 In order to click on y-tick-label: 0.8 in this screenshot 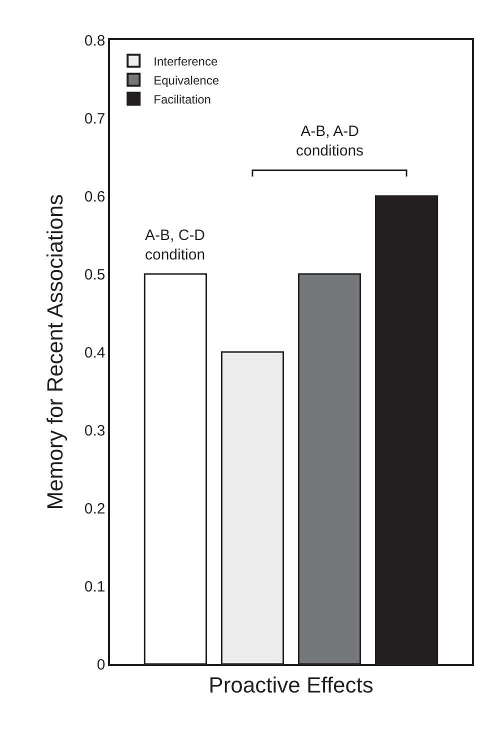, I will do `click(95, 41)`.